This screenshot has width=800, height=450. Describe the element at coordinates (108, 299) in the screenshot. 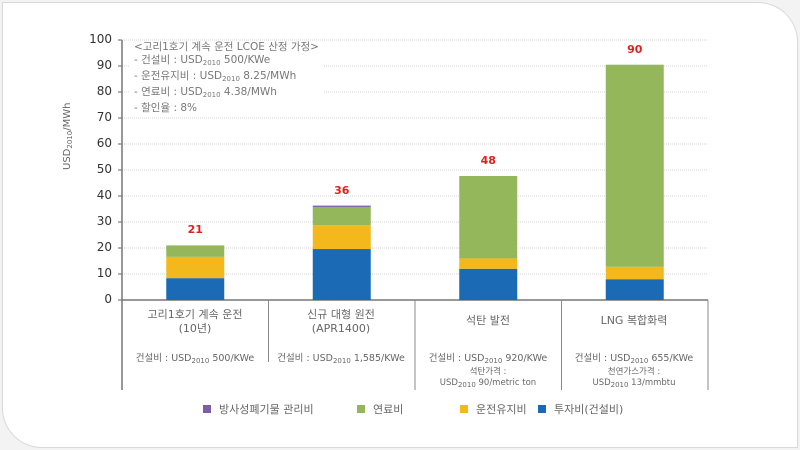

I see `y-tick-label: 0` at that location.